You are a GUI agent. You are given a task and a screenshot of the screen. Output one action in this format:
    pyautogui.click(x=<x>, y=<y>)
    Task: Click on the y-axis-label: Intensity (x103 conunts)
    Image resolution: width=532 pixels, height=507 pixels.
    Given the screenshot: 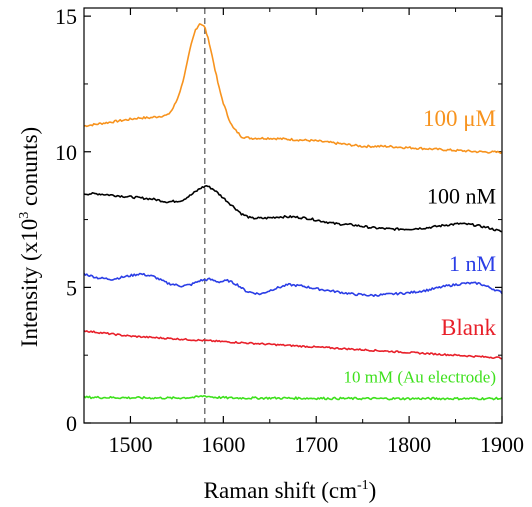 What is the action you would take?
    pyautogui.click(x=29, y=237)
    